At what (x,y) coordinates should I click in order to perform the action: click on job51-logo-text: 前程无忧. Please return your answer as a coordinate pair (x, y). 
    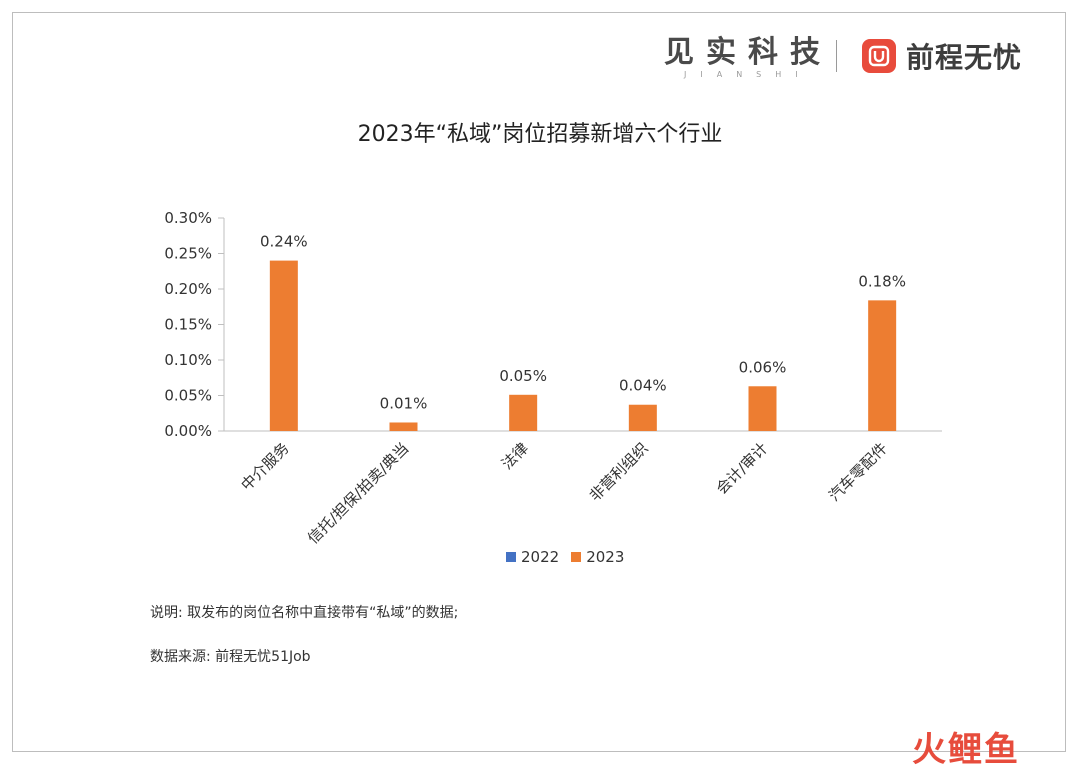
    Looking at the image, I should click on (964, 57).